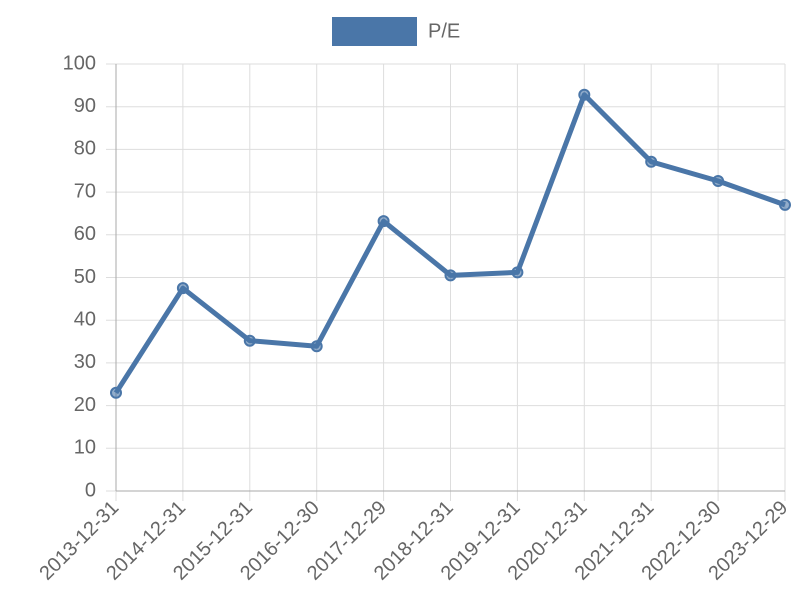 The height and width of the screenshot is (600, 800). What do you see at coordinates (444, 31) in the screenshot?
I see `legend-label: P/E` at bounding box center [444, 31].